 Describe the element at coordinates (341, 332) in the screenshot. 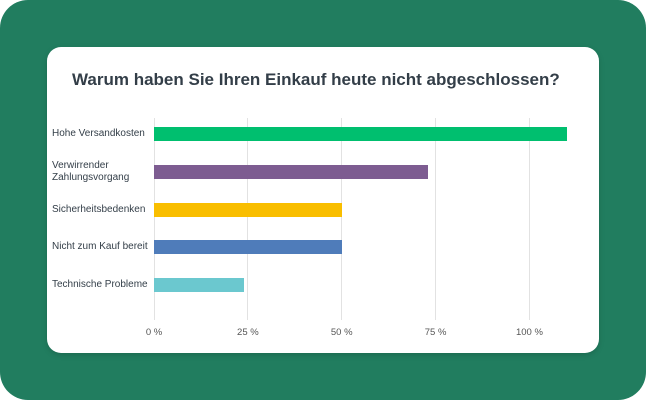

I see `x-tick-label: 50 %` at that location.